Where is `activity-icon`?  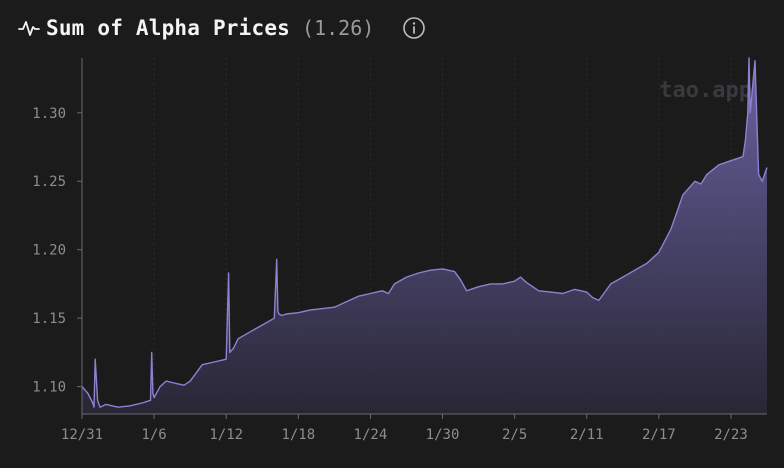 activity-icon is located at coordinates (29, 28).